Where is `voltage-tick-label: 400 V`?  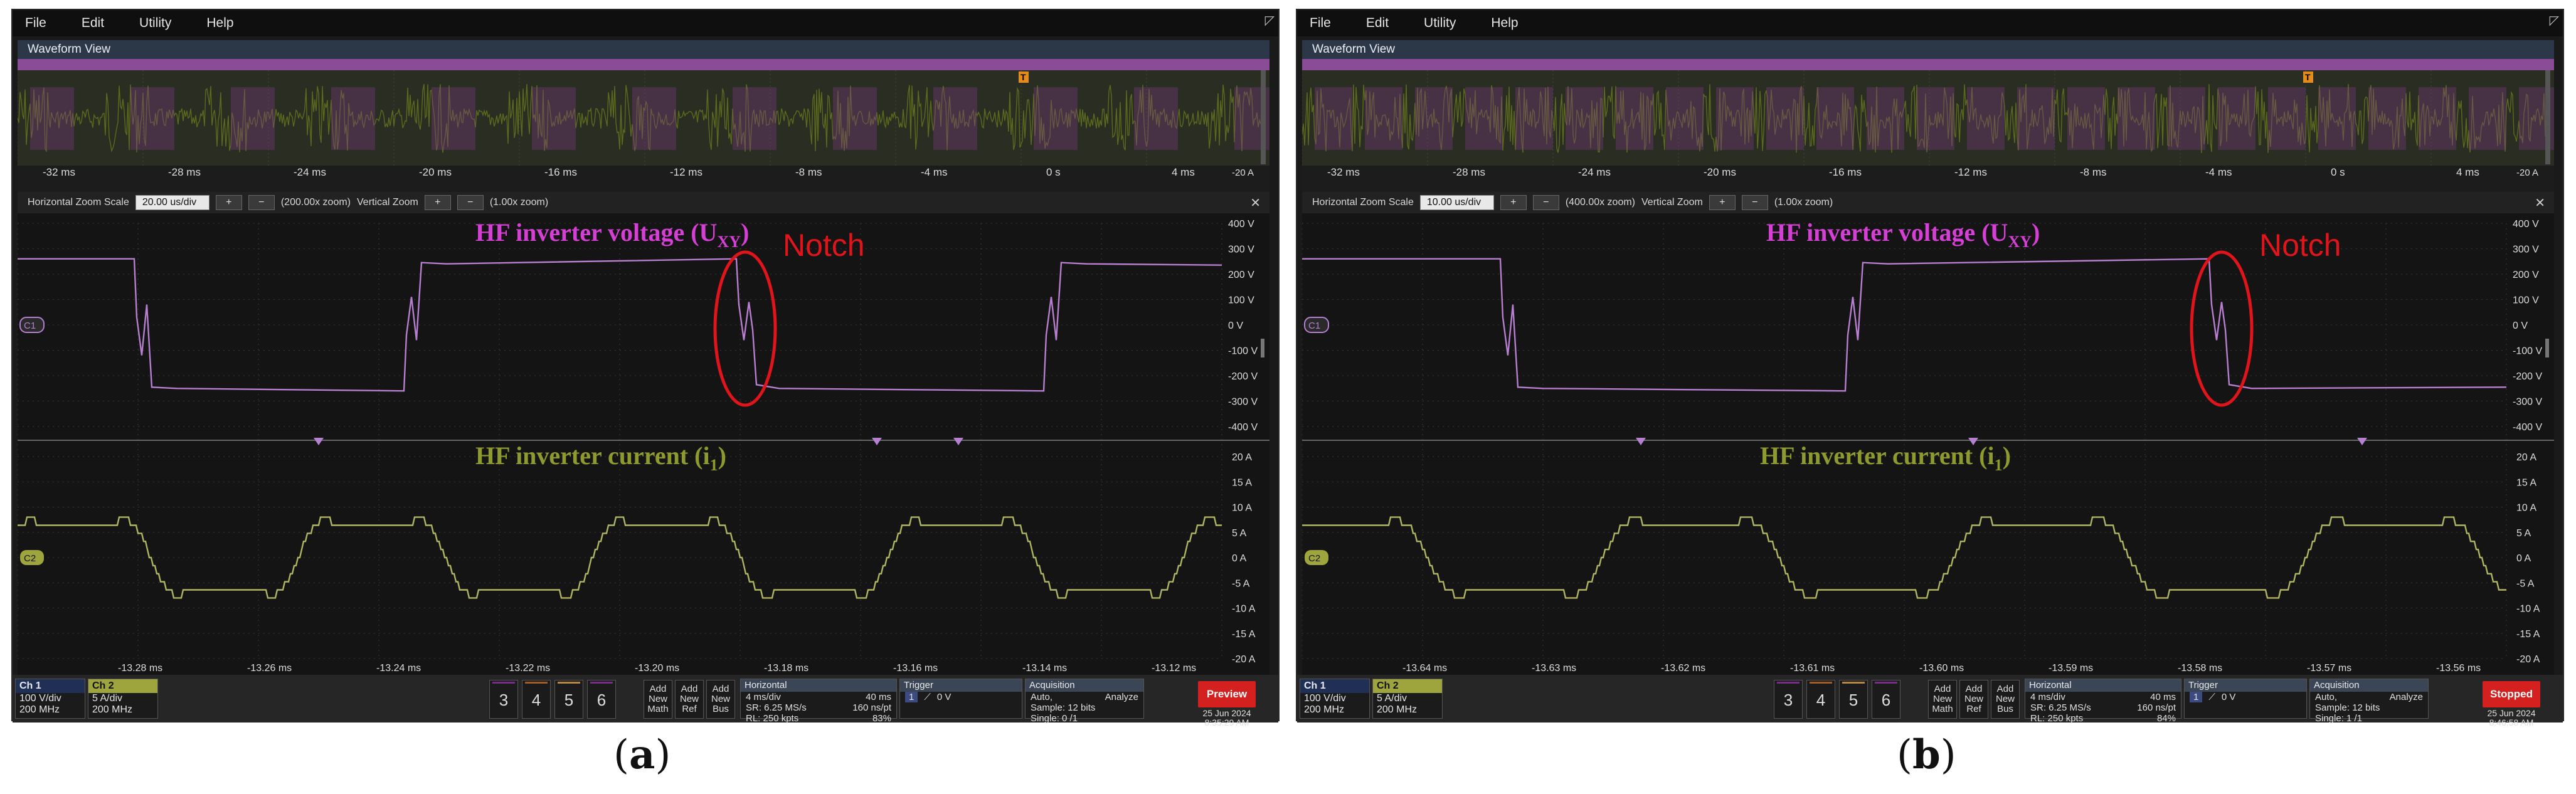
voltage-tick-label: 400 V is located at coordinates (2526, 224).